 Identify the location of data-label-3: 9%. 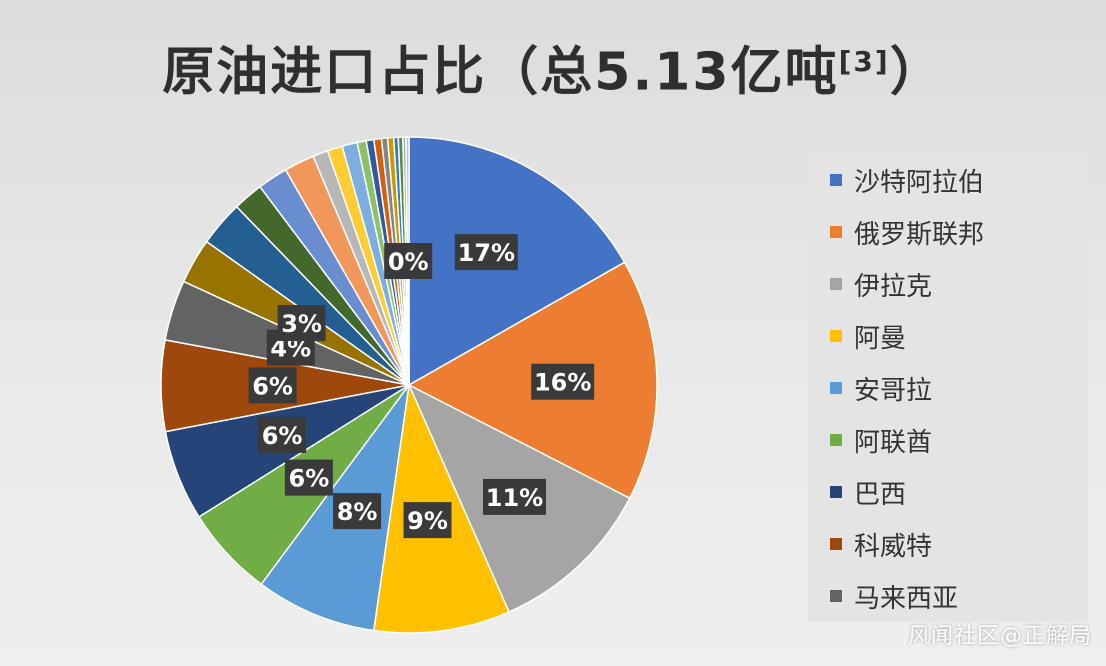
(427, 521).